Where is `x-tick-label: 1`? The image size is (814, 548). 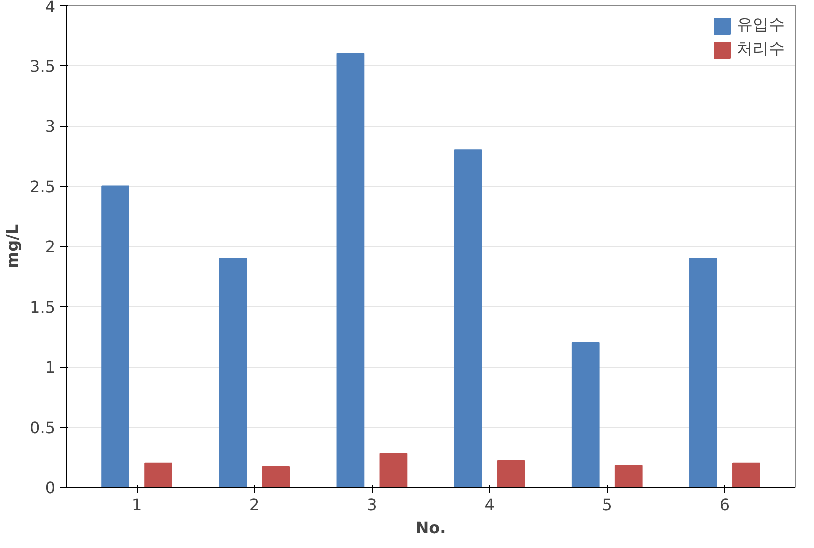 x-tick-label: 1 is located at coordinates (137, 505).